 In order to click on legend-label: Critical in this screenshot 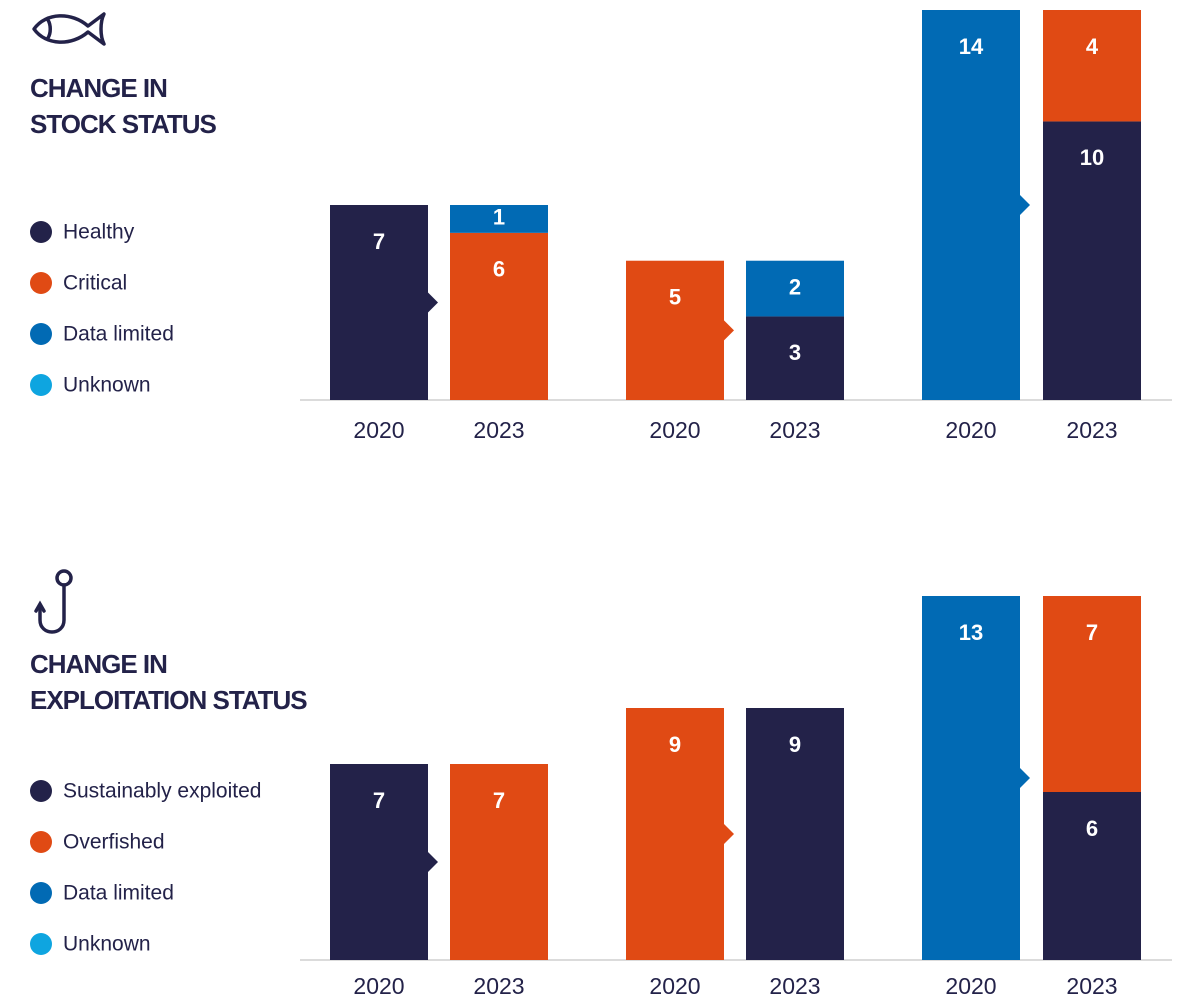, I will do `click(95, 283)`.